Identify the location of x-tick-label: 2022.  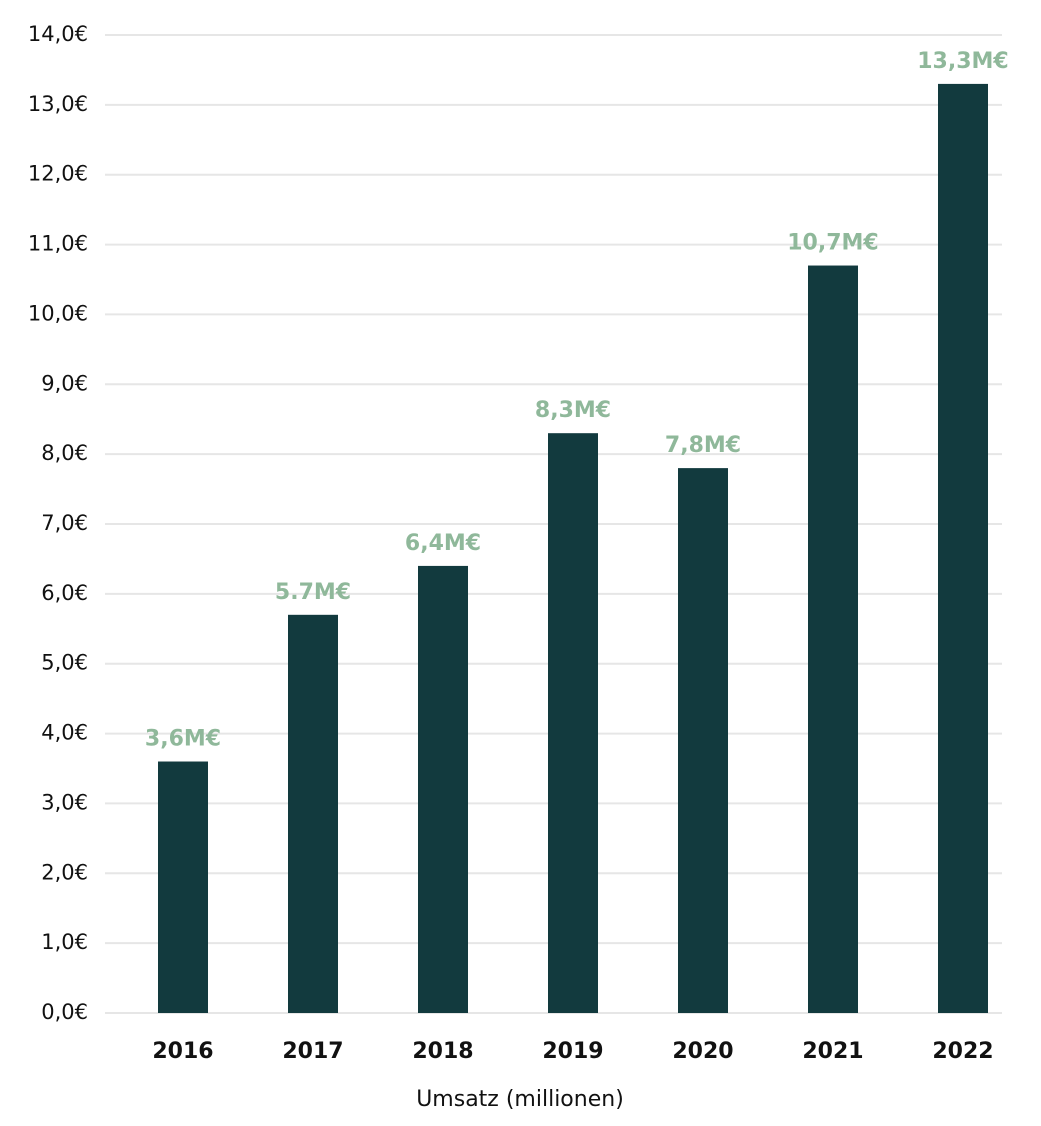
(962, 1051).